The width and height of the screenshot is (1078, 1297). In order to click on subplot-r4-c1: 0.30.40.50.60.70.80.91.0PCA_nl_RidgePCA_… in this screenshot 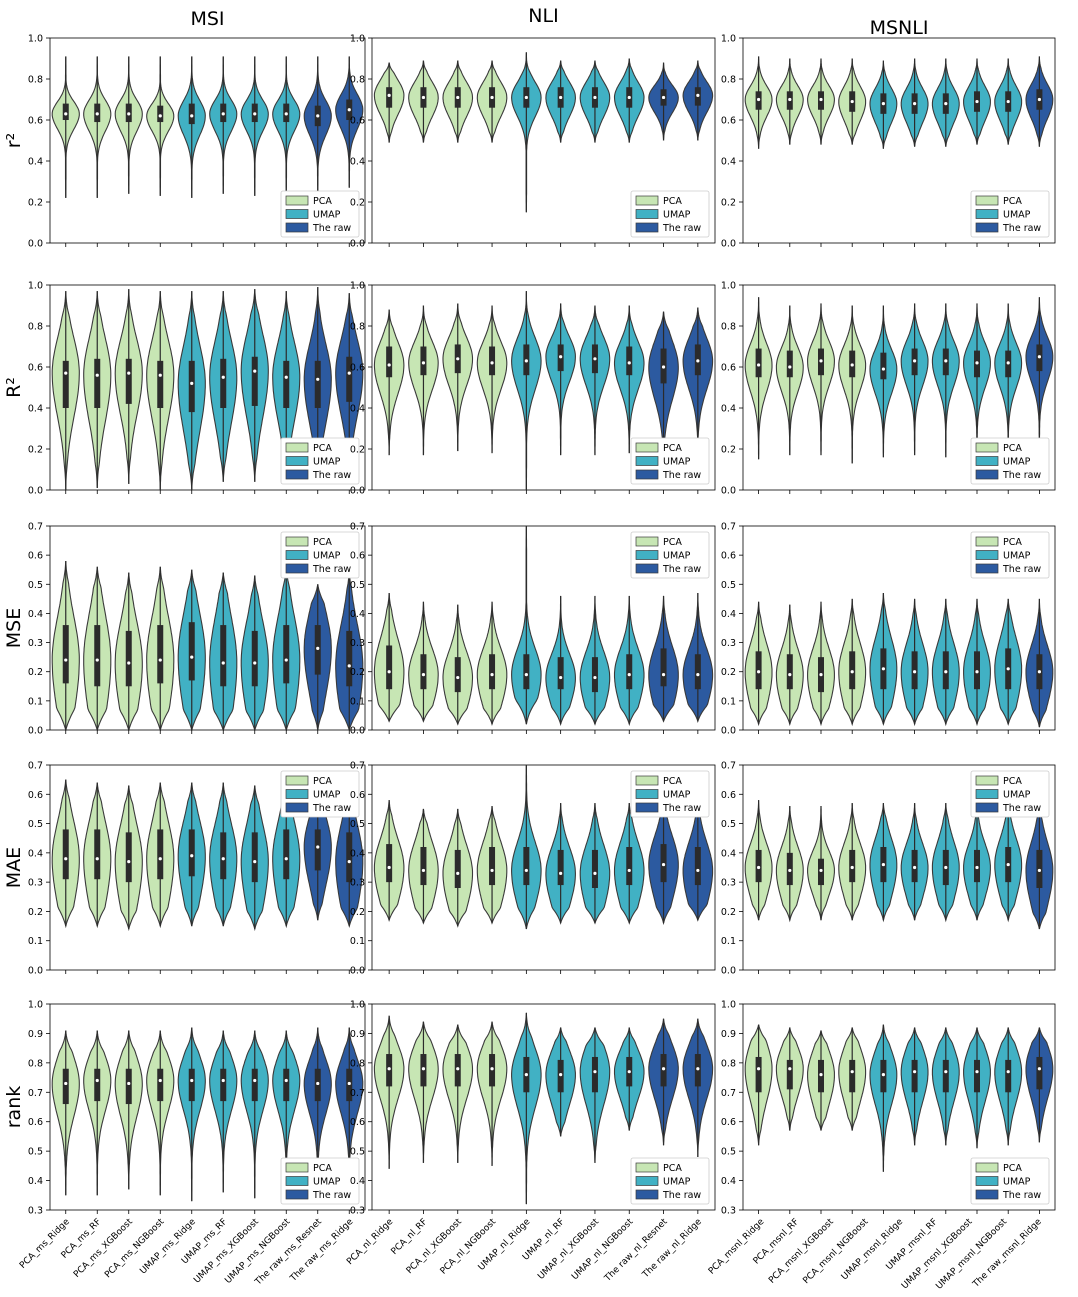, I will do `click(530, 1142)`.